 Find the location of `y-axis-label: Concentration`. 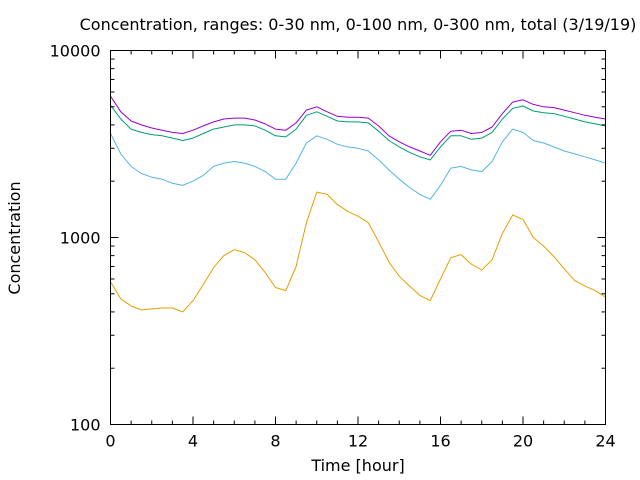

y-axis-label: Concentration is located at coordinates (14, 237).